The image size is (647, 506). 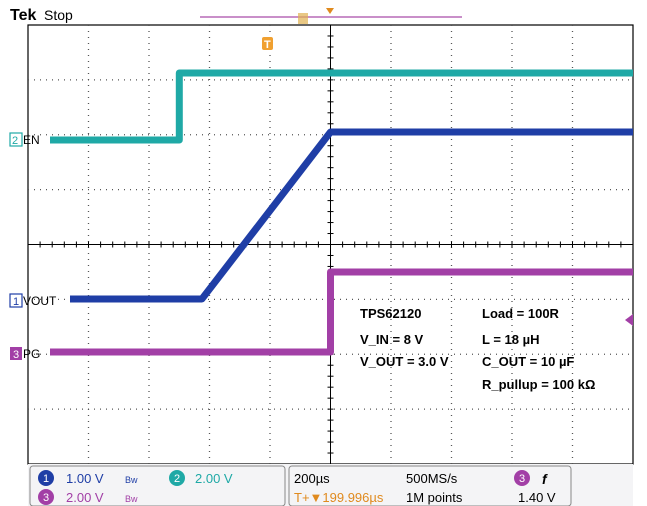 I want to click on ch1-indicator-num: 1, so click(x=46, y=479).